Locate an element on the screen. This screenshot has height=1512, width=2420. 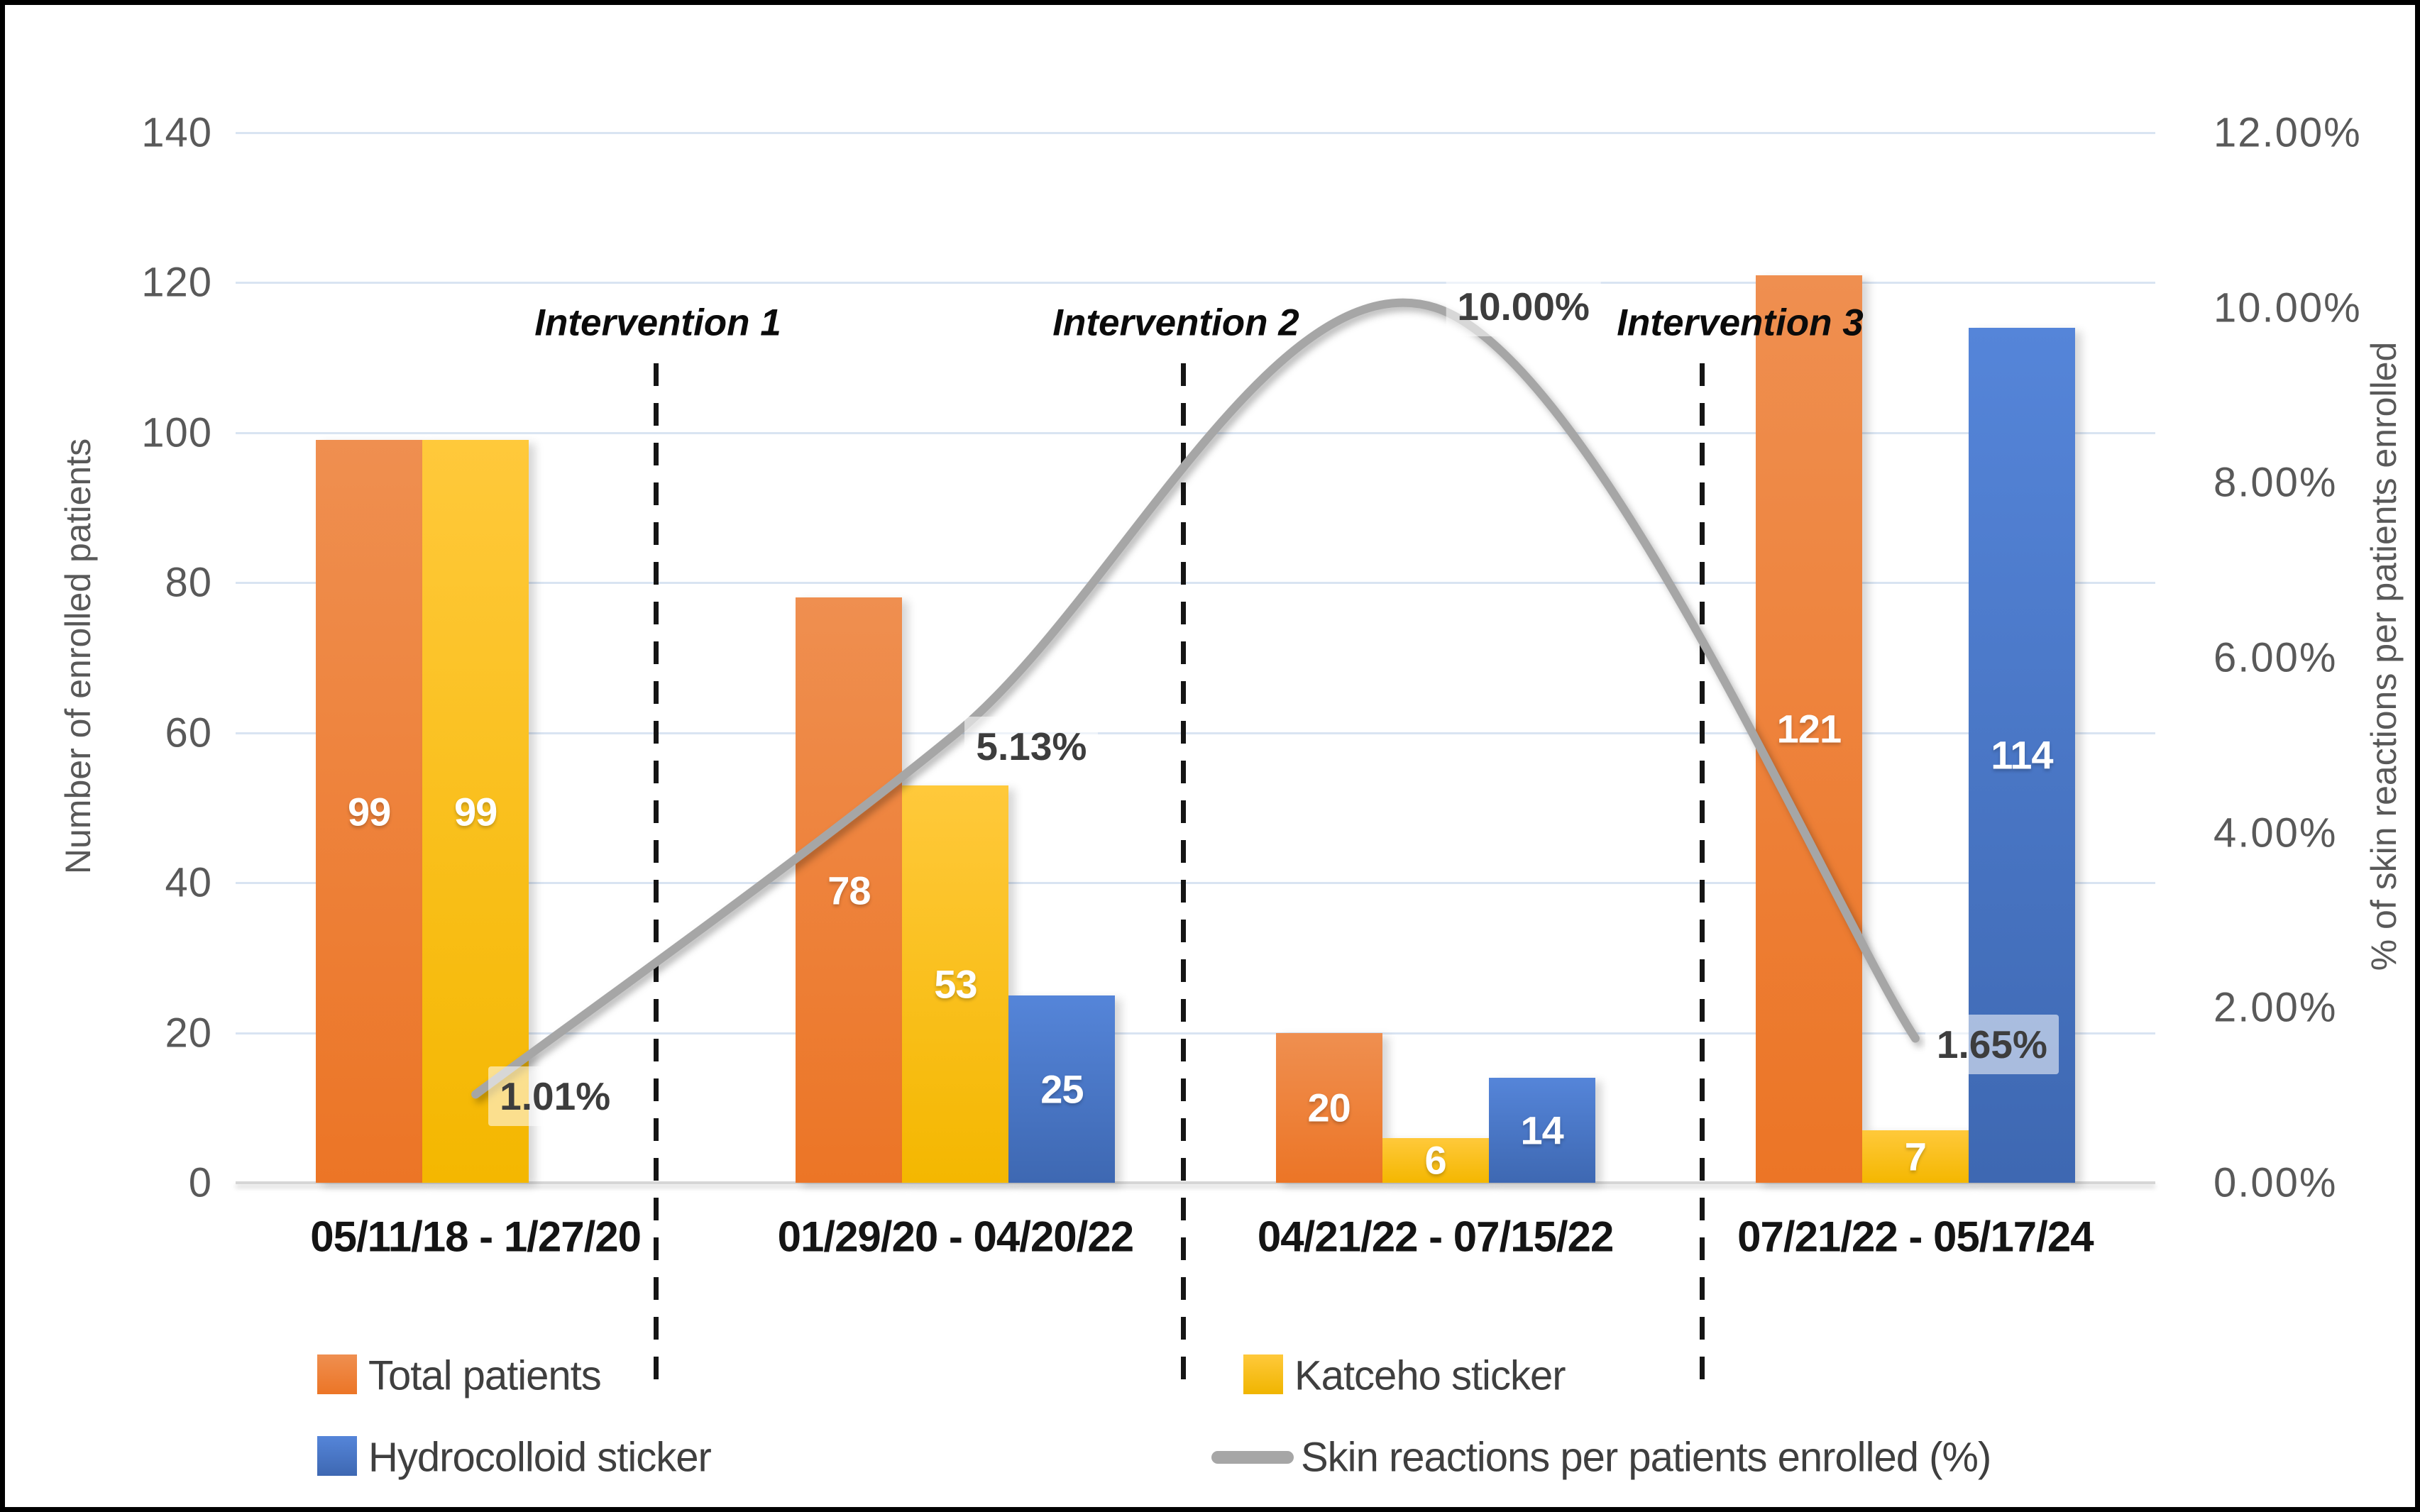
y-axis-tick-left: 20 is located at coordinates (189, 1033).